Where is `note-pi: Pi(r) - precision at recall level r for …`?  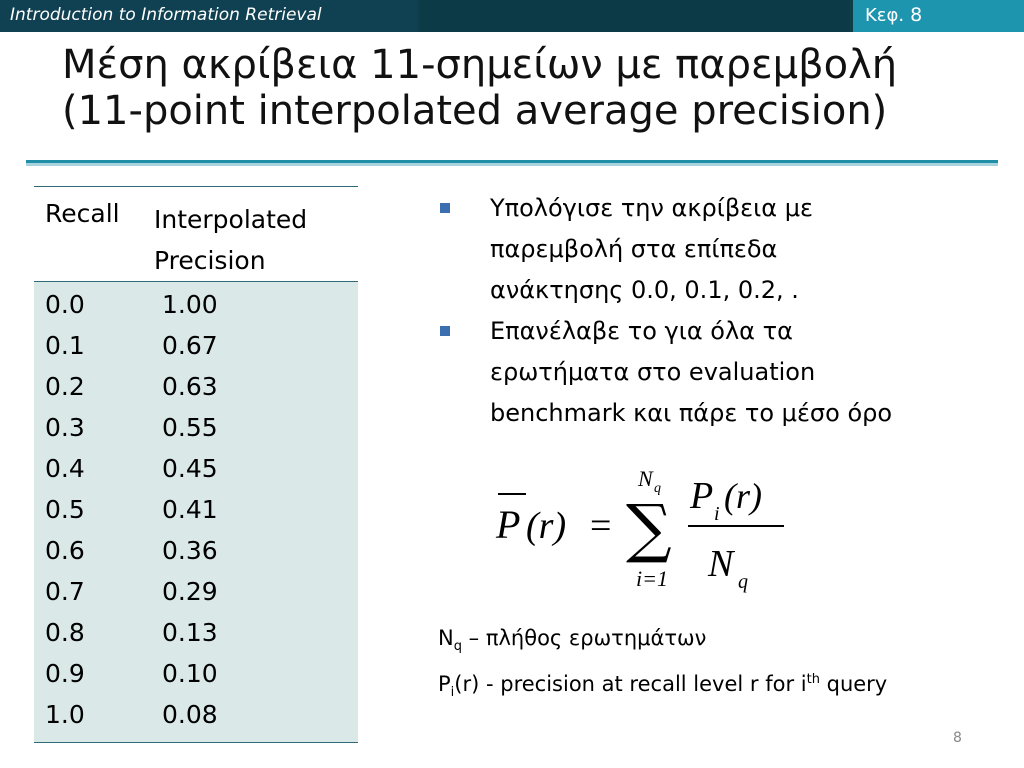 note-pi: Pi(r) - precision at recall level r for … is located at coordinates (662, 686).